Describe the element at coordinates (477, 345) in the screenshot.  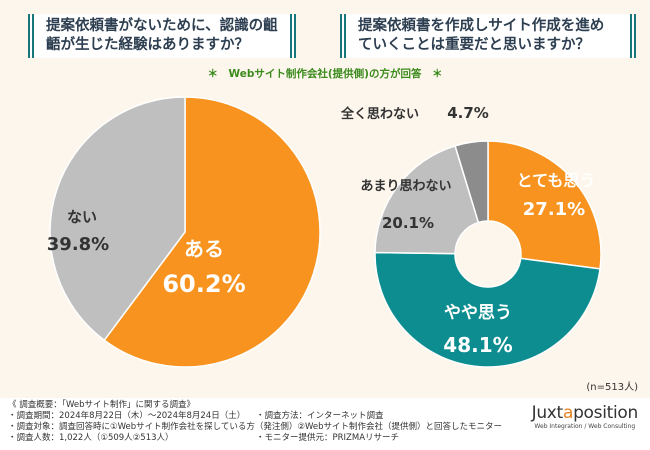
I see `slice-value: 48.1%` at that location.